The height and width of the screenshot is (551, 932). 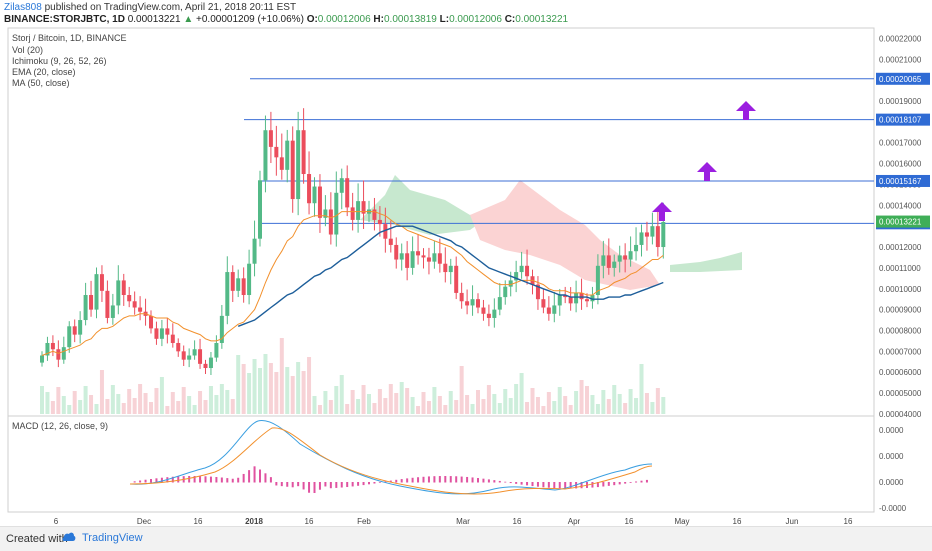 I want to click on legend-ma: MA (50, close), so click(x=41, y=83).